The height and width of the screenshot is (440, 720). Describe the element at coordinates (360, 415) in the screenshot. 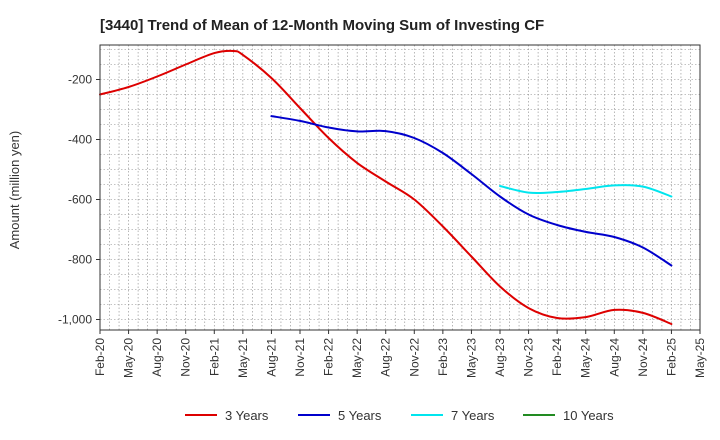

I see `legend-label: 5 Years` at that location.